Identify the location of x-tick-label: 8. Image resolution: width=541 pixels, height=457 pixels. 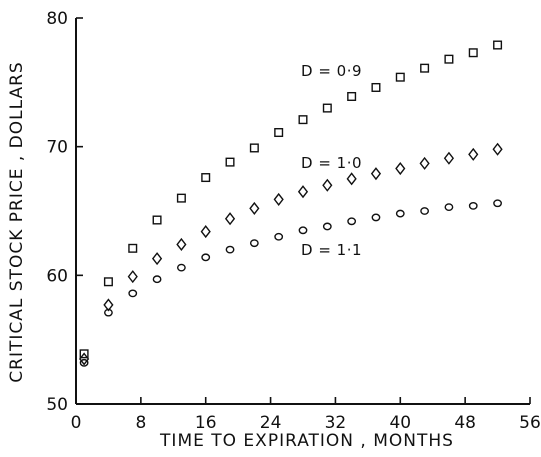
(140, 423).